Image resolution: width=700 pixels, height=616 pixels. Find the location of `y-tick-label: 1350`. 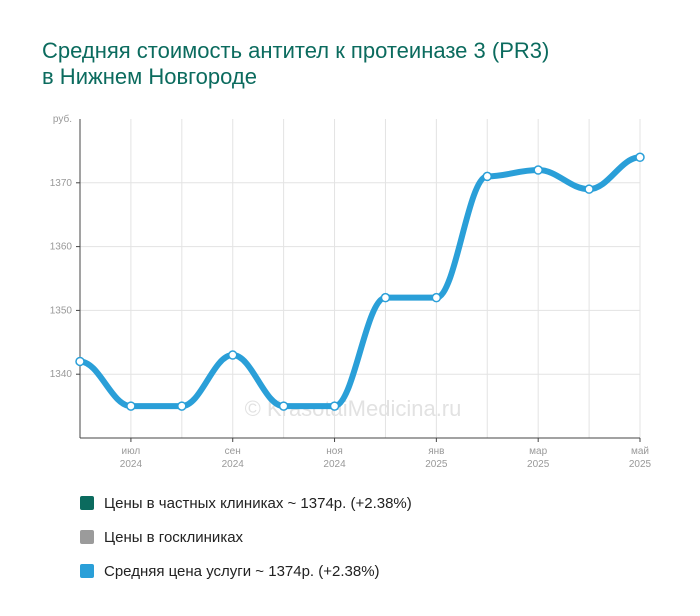

y-tick-label: 1350 is located at coordinates (61, 310).